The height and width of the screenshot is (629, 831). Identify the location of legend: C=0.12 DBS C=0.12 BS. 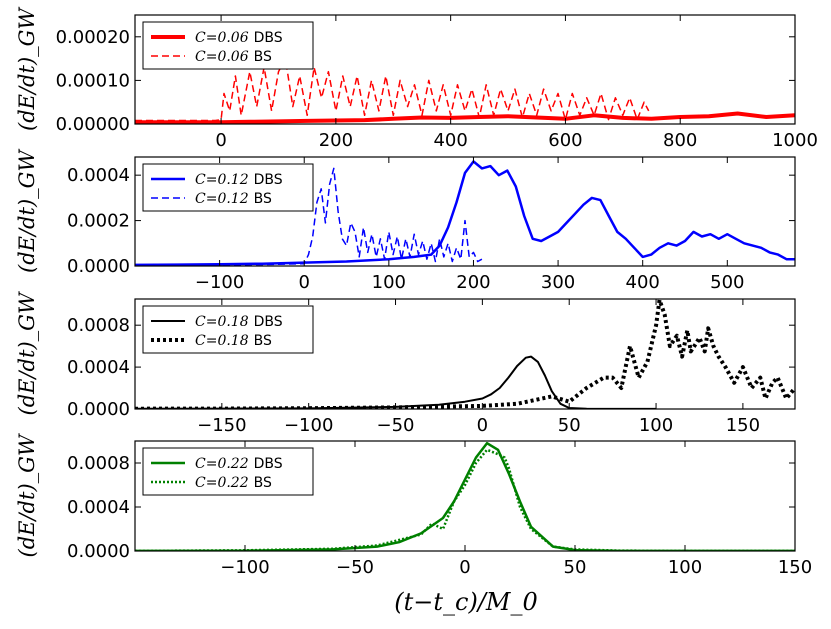
(228, 187).